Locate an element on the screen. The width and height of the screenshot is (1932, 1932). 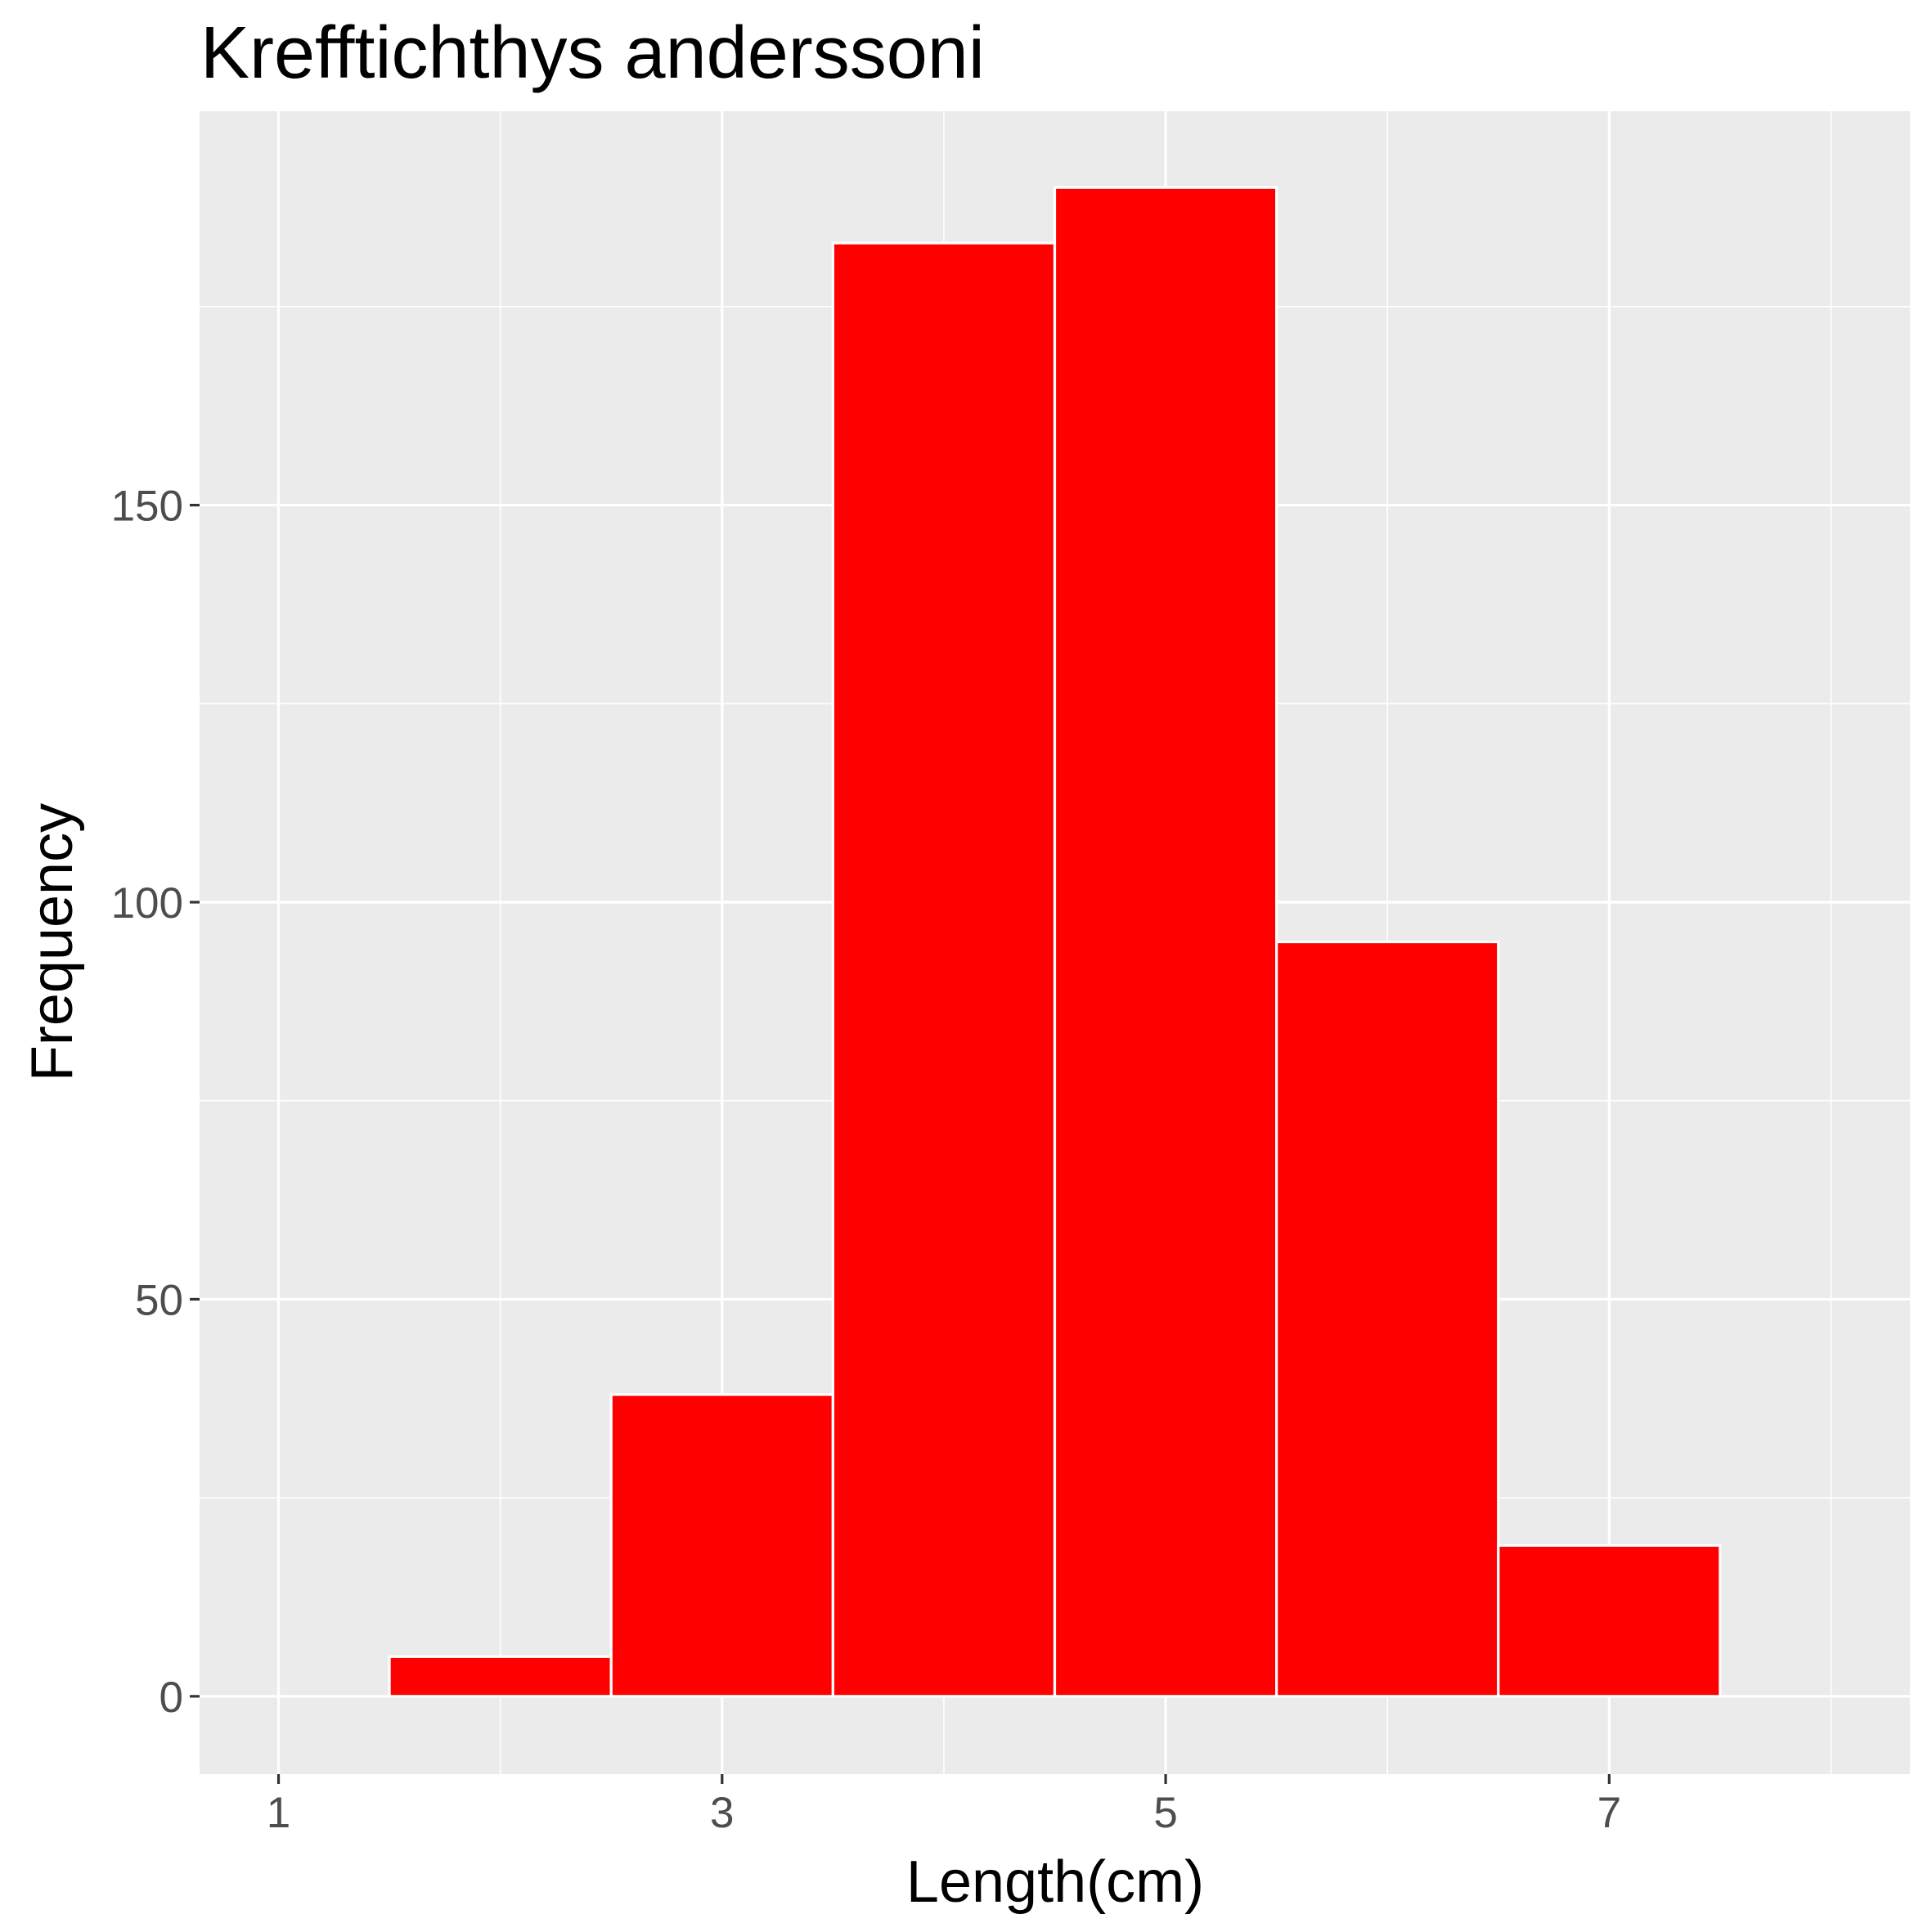
y-axis-title: Frequency is located at coordinates (53, 942).